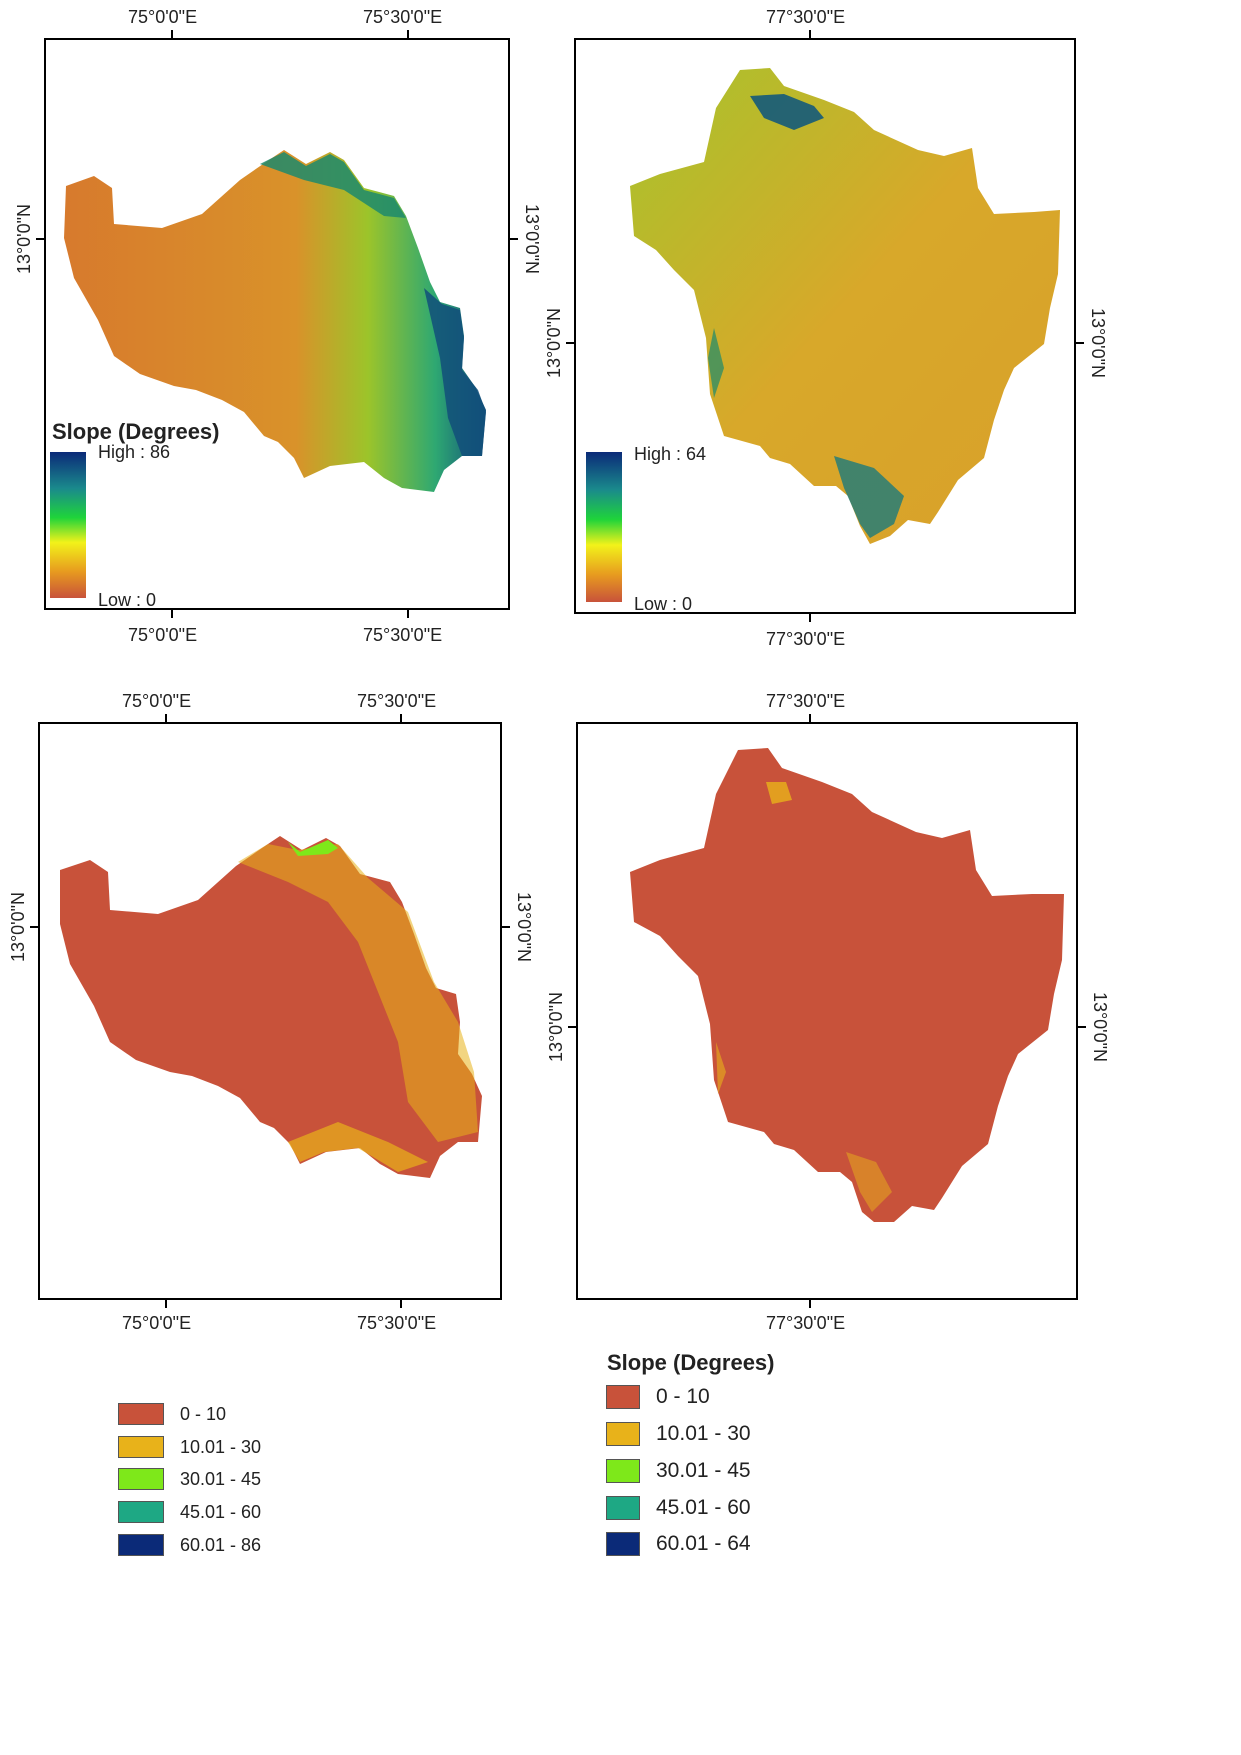 This screenshot has width=1241, height=1755. Describe the element at coordinates (703, 1543) in the screenshot. I see `legend-label: 60.01 - 64` at that location.